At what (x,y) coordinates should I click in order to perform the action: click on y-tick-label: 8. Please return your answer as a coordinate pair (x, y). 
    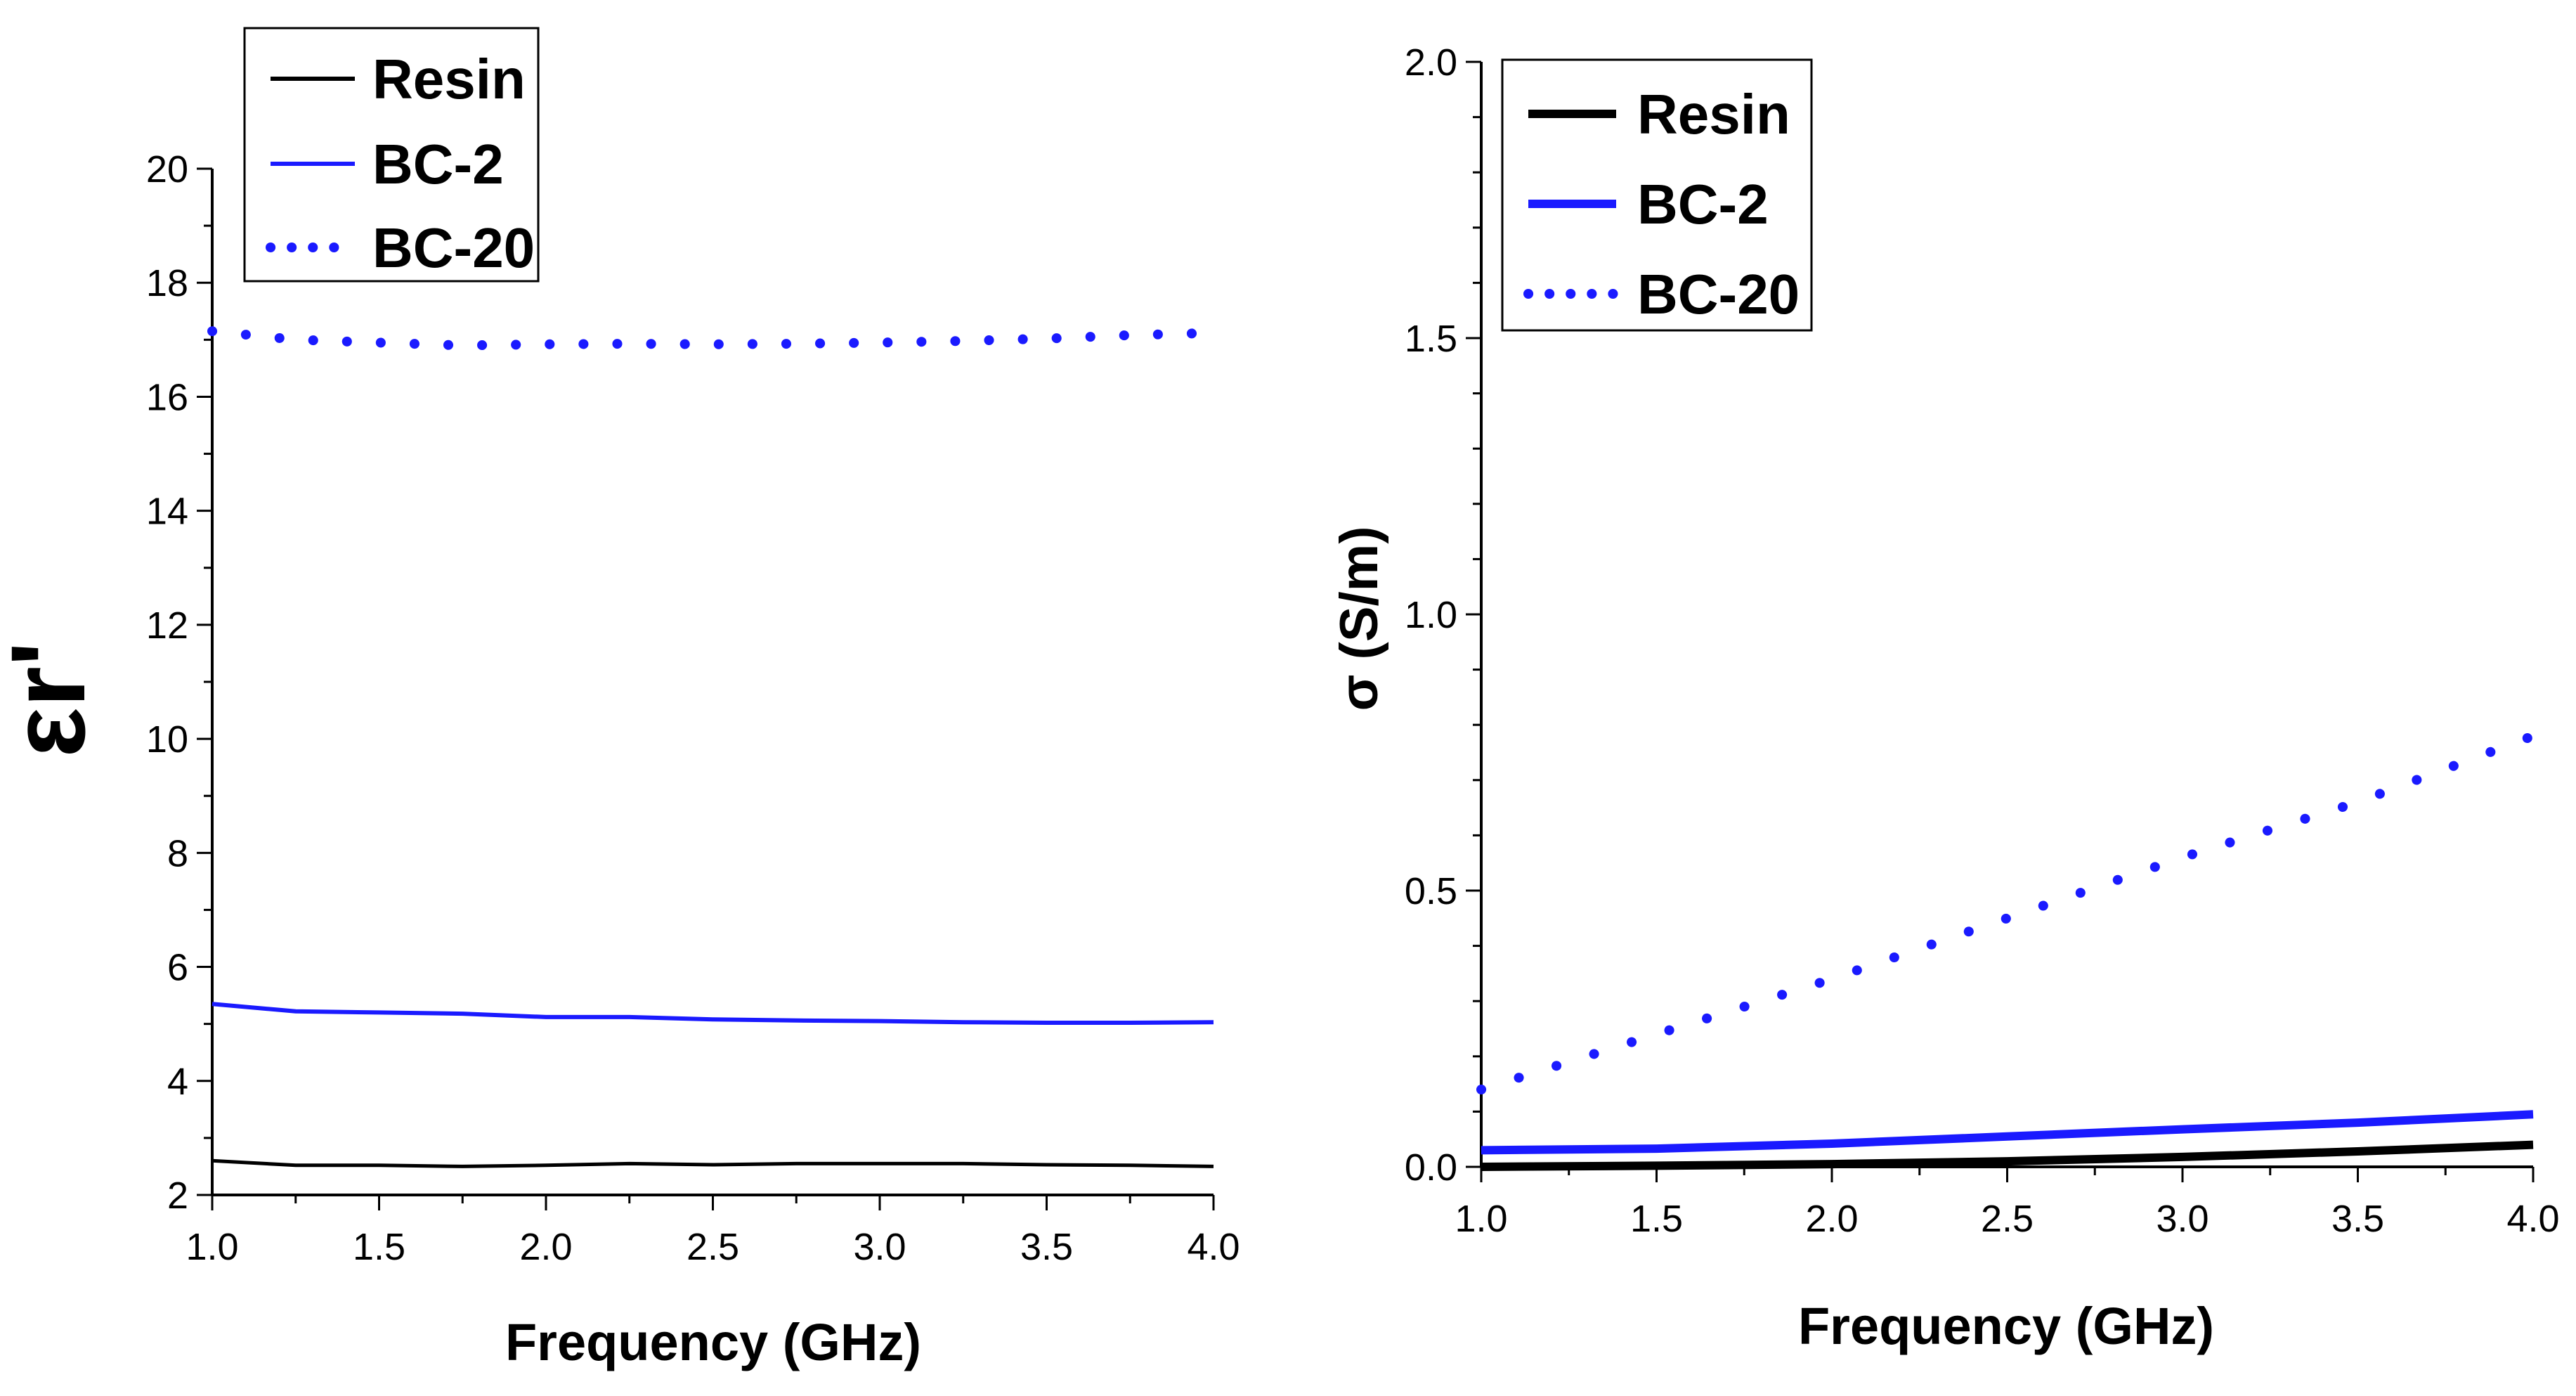
    Looking at the image, I should click on (177, 853).